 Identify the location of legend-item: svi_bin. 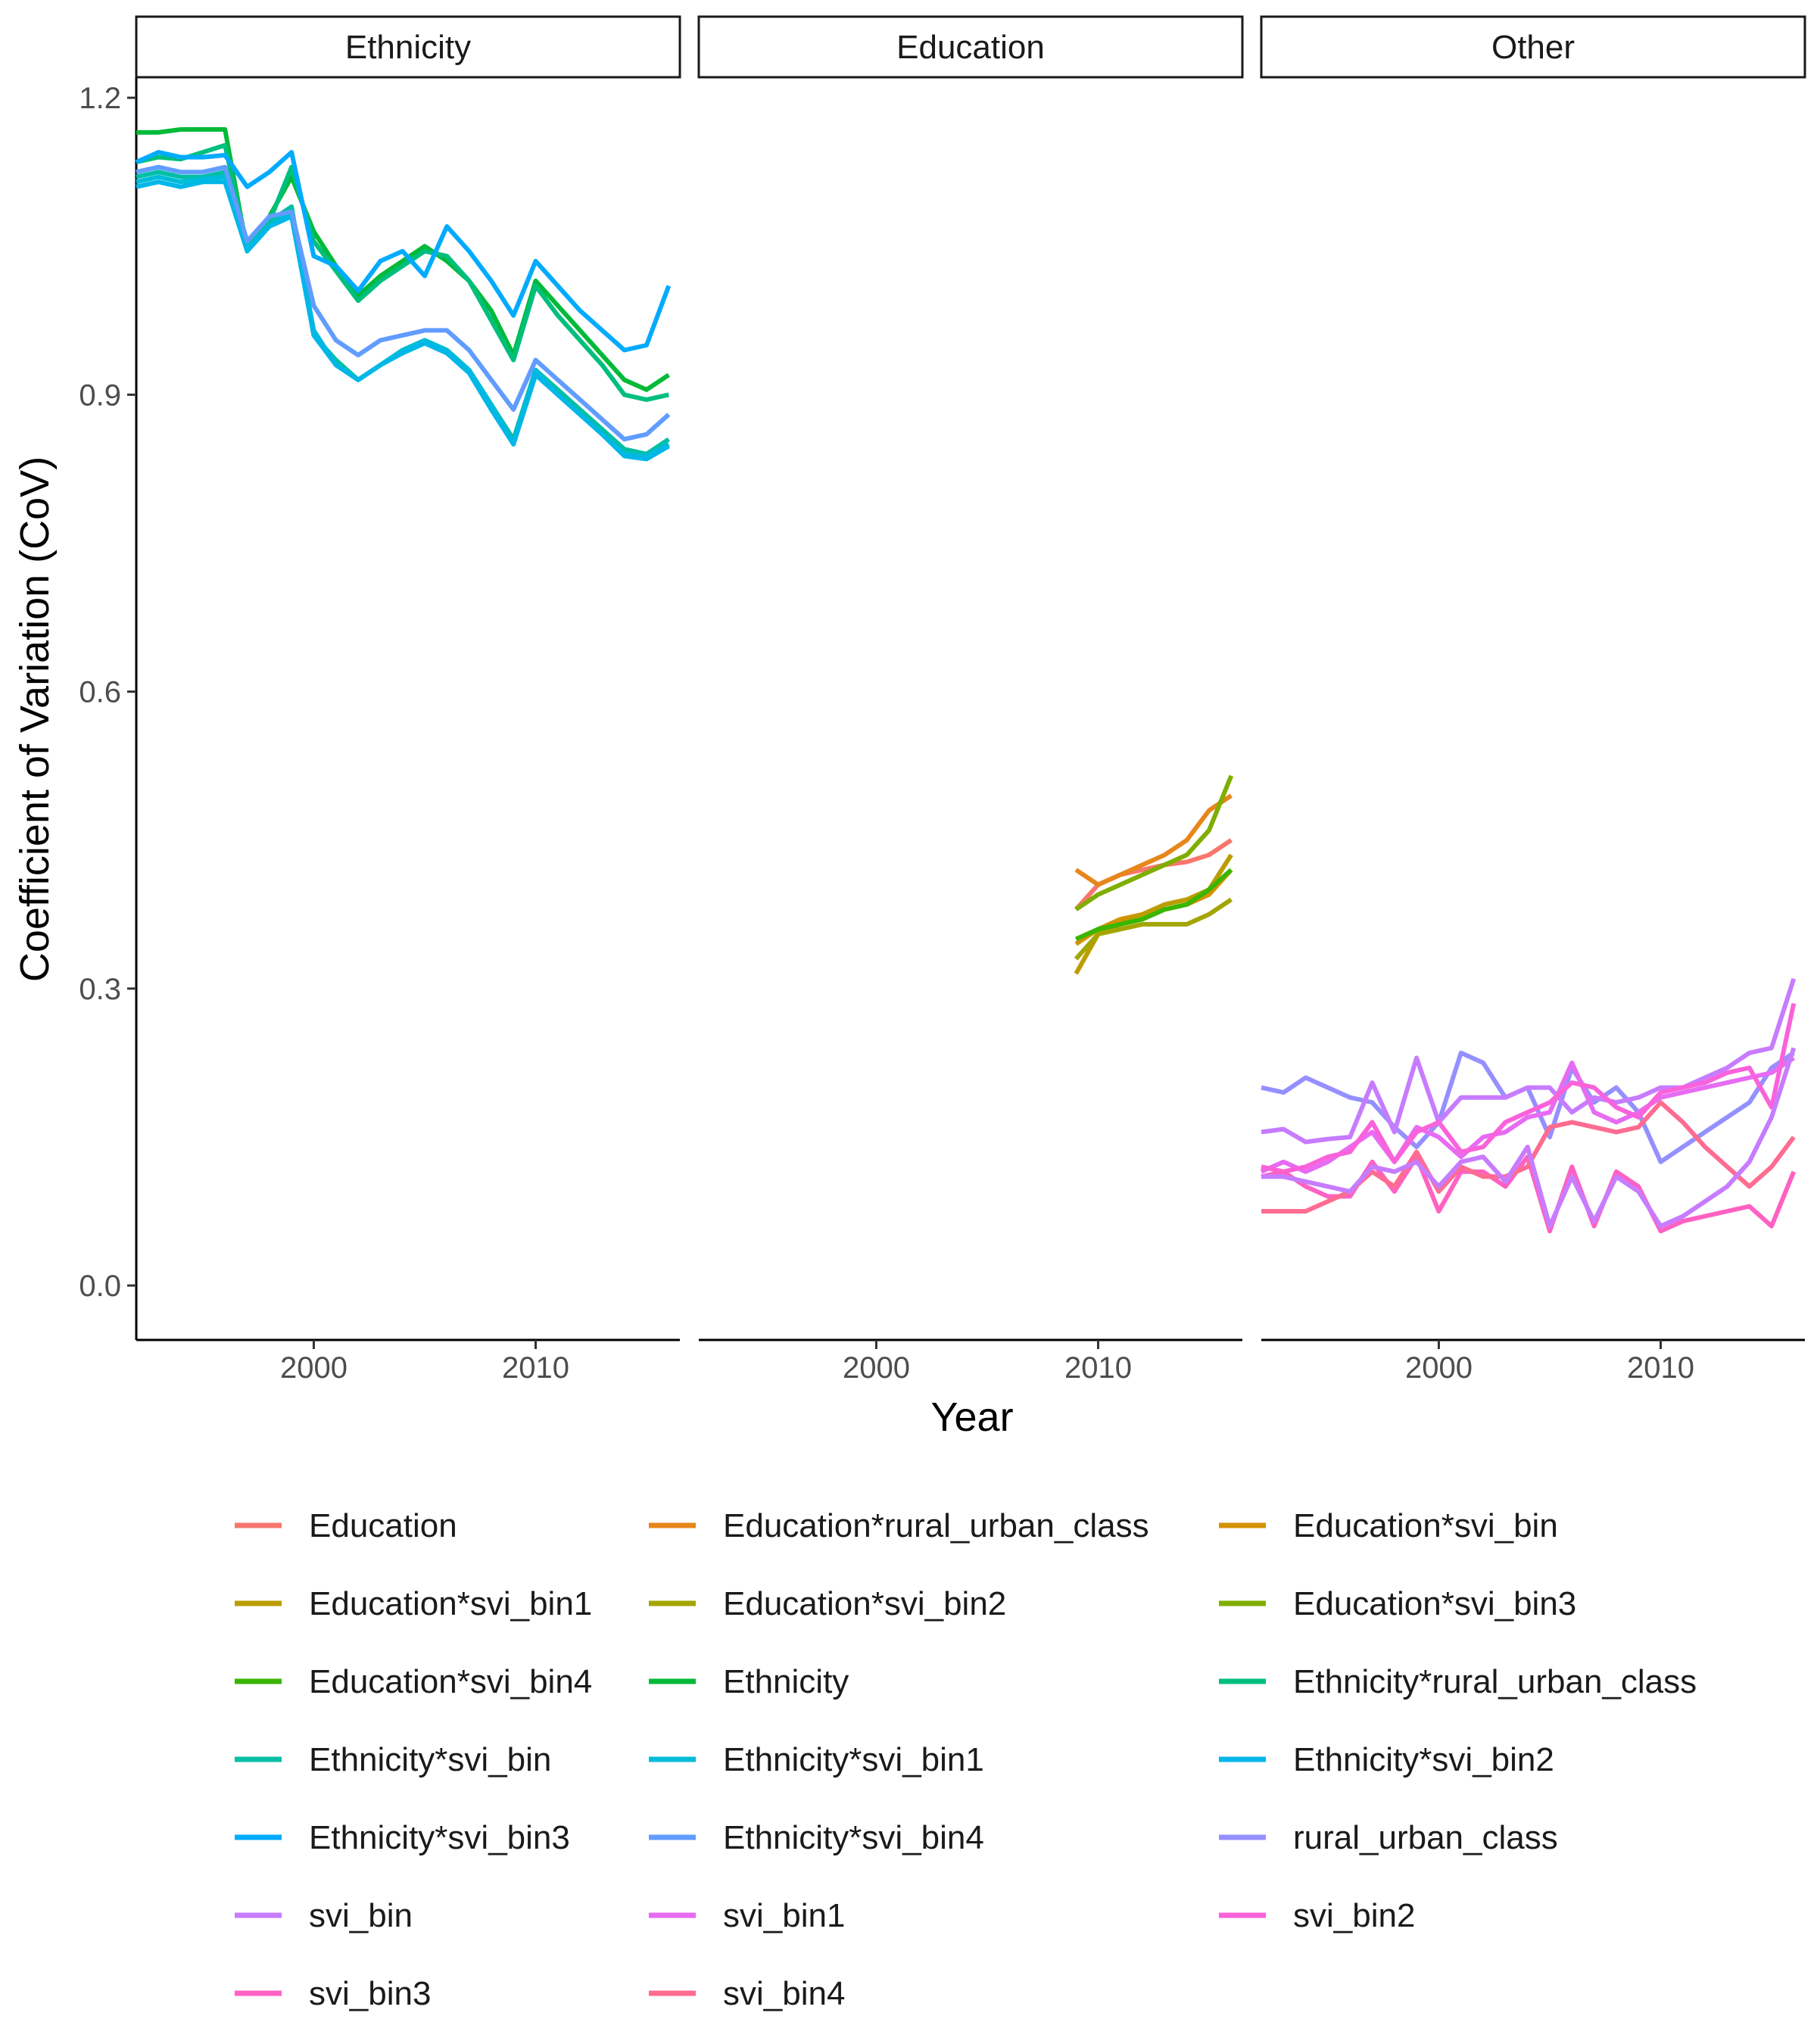
(324, 1915).